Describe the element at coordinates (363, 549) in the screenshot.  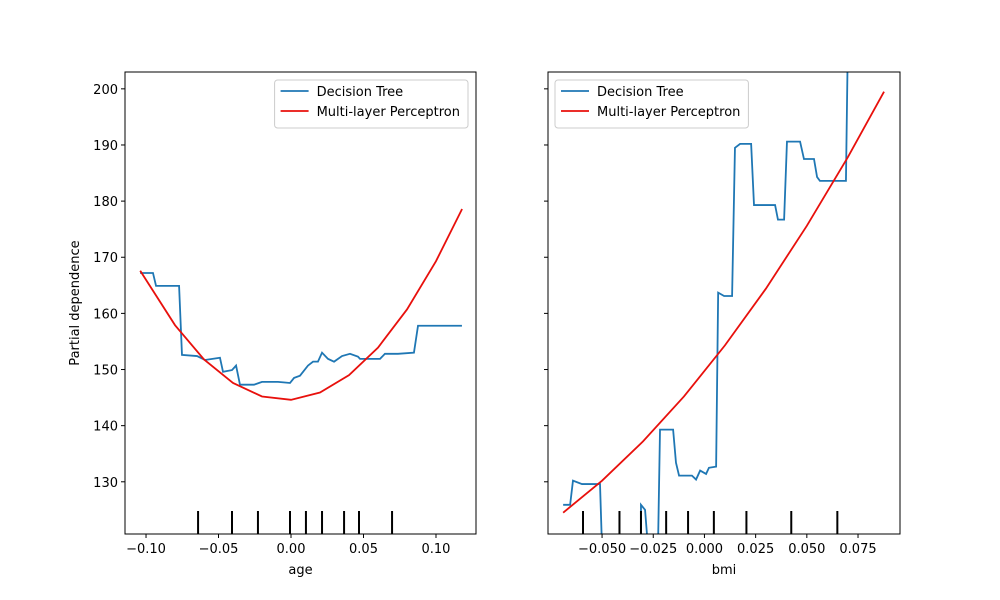
I see `x-tick-label: 0.05` at that location.